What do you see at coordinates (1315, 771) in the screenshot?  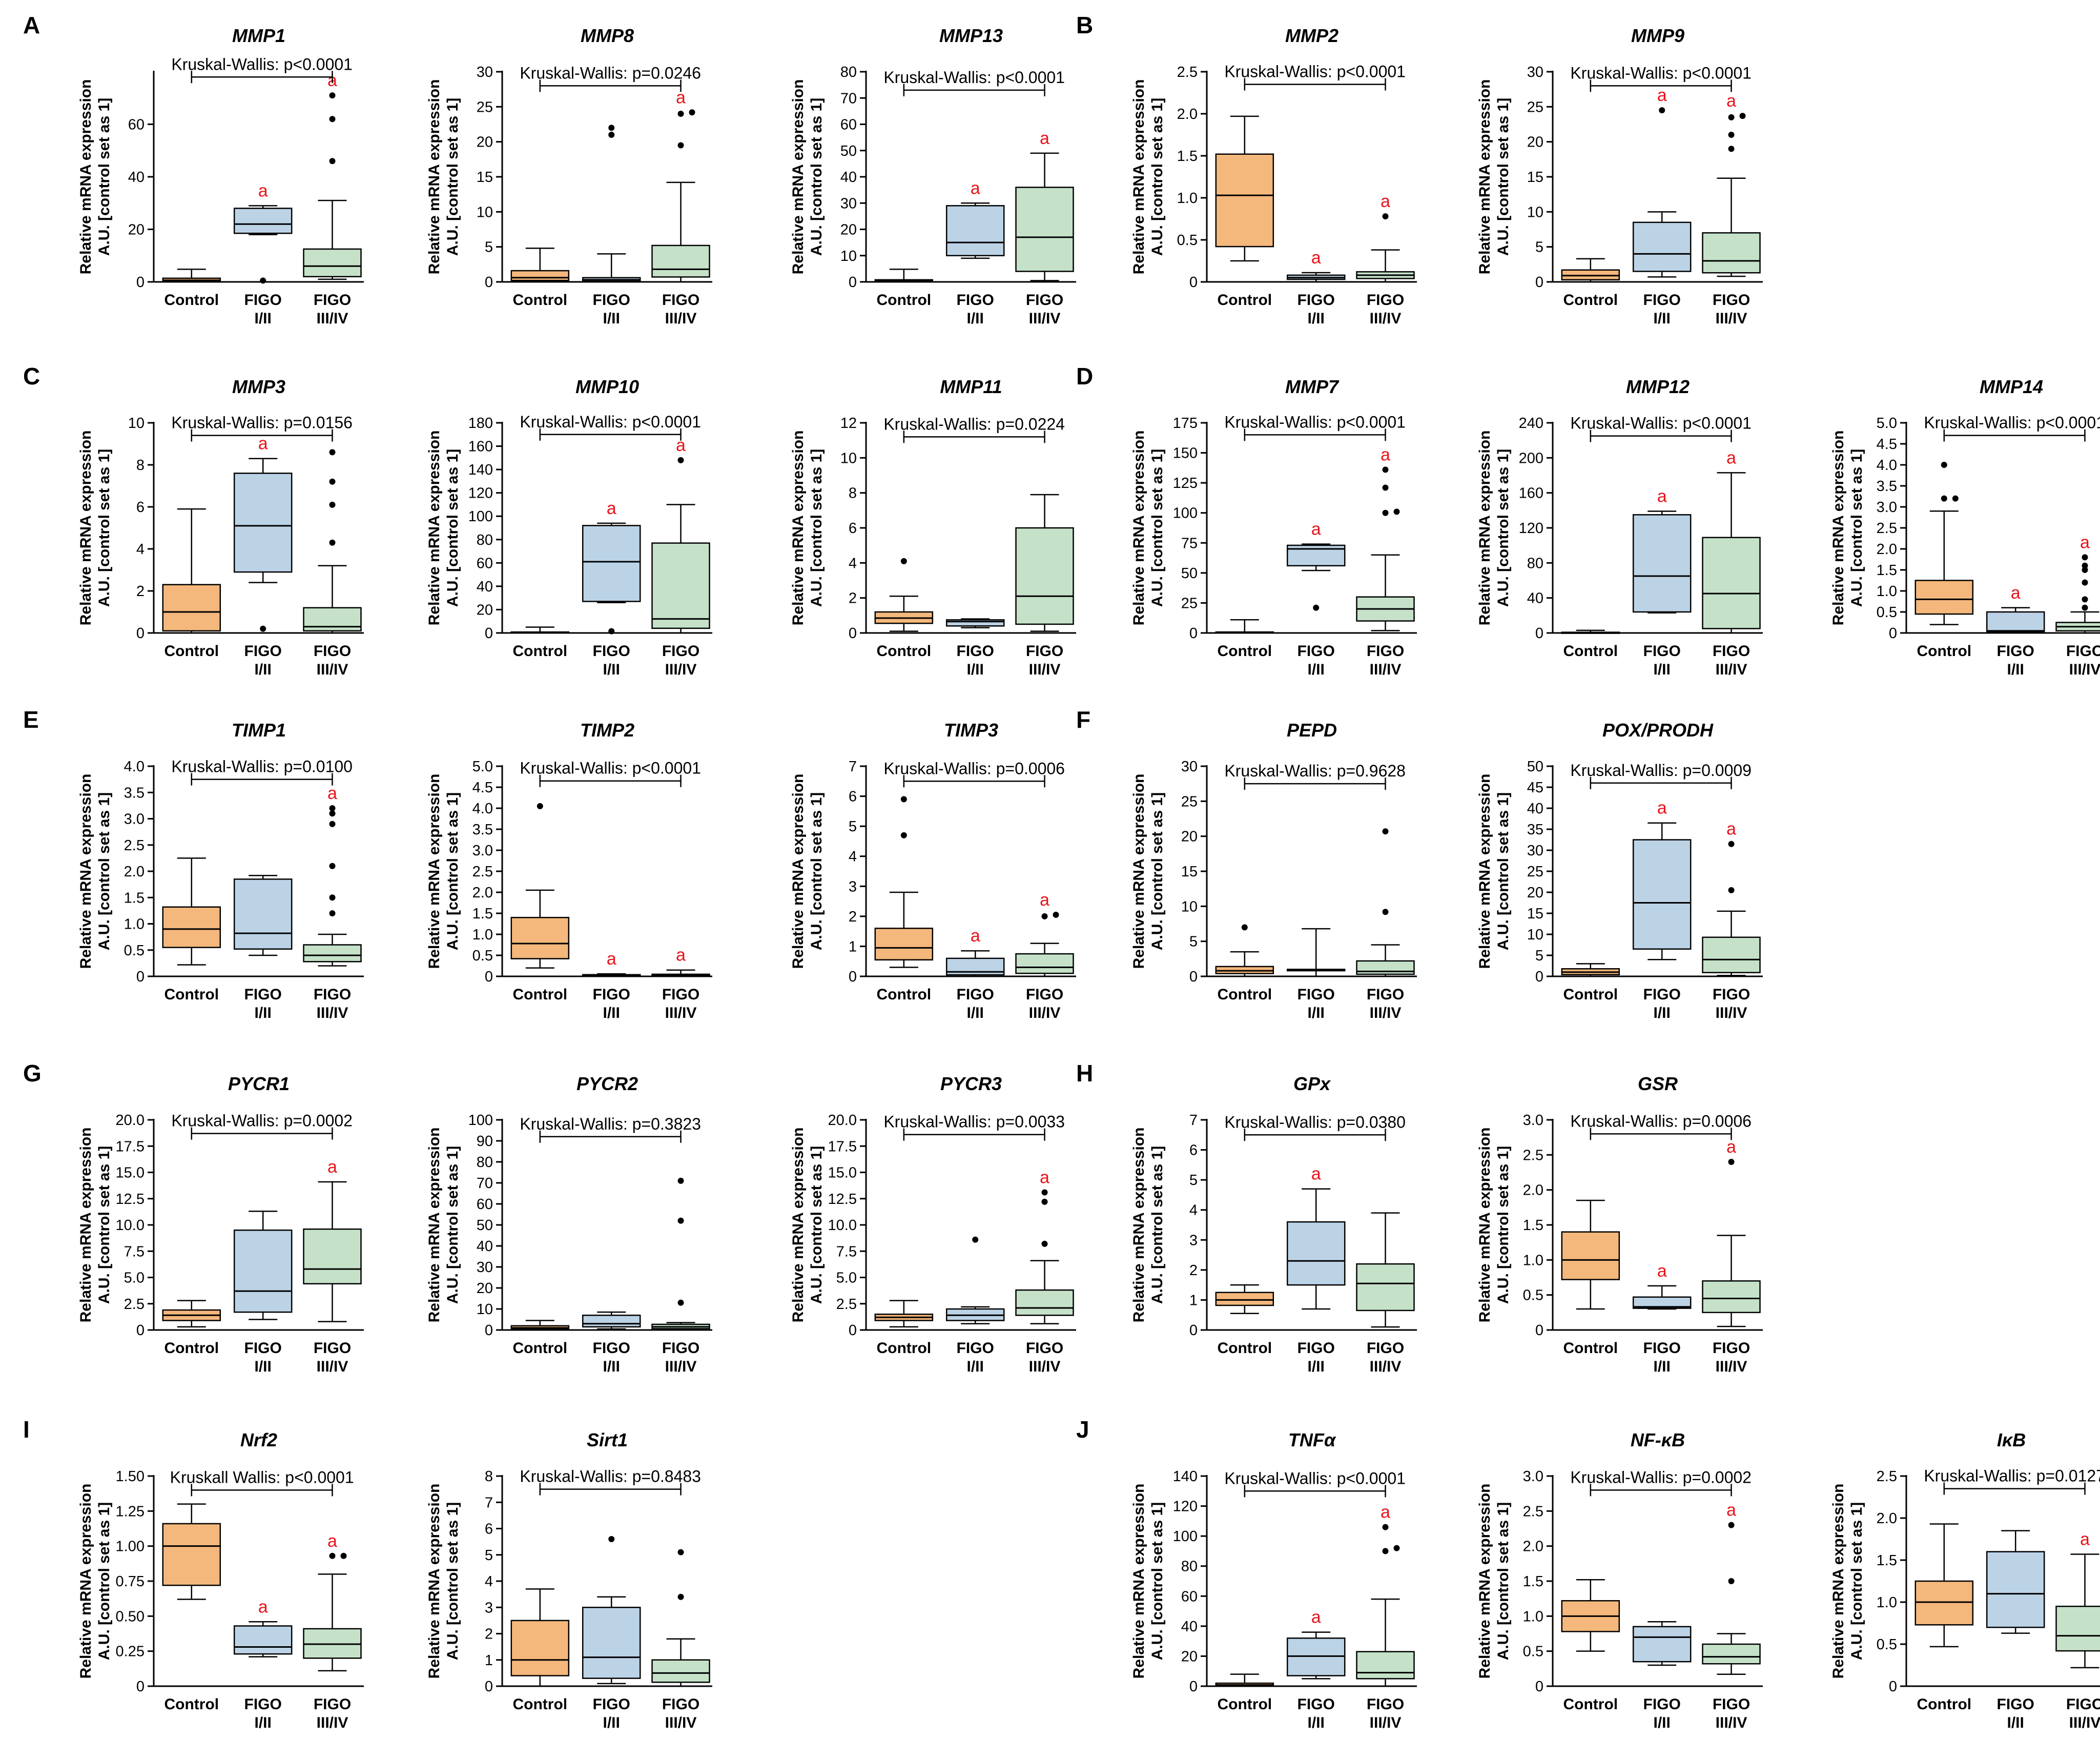 I see `test-label: Kruskal-Wallis: p=0.9628` at bounding box center [1315, 771].